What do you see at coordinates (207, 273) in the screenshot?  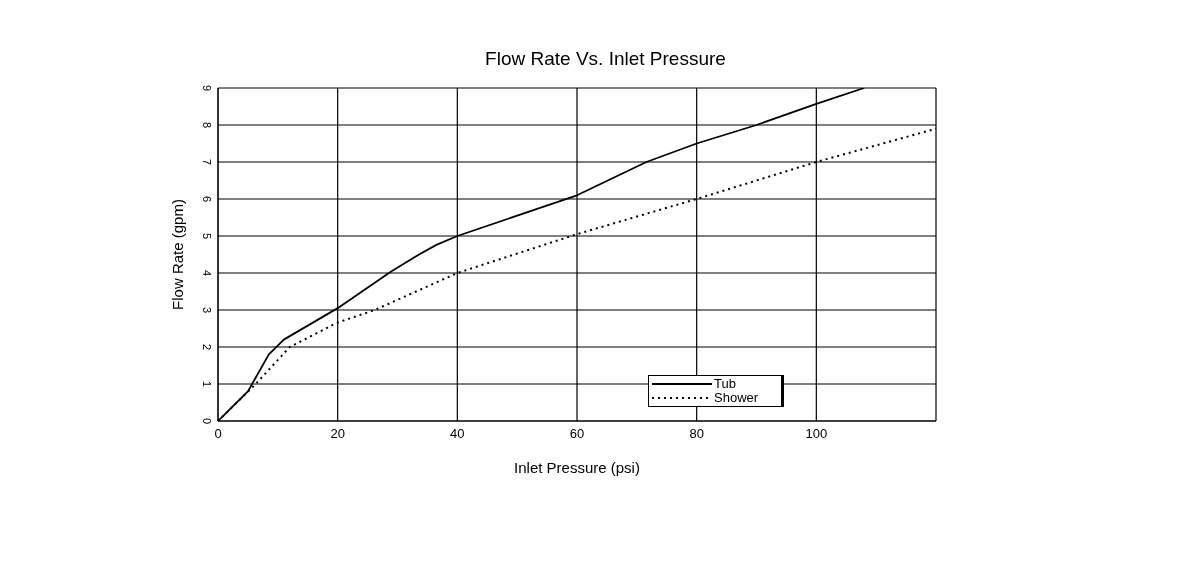 I see `y-tick-label: 4` at bounding box center [207, 273].